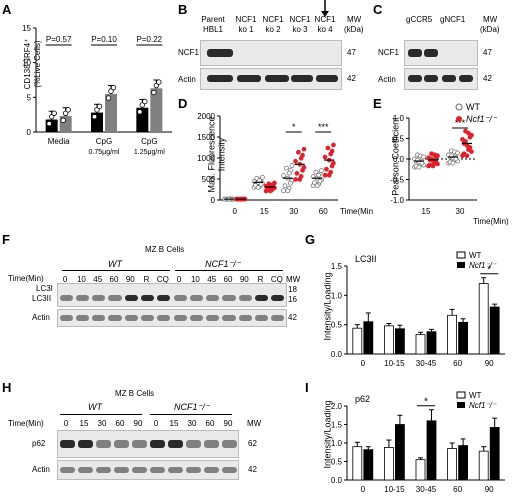 The image size is (520, 498). What do you see at coordinates (7, 9) in the screenshot?
I see `panel-label-a: A` at bounding box center [7, 9].